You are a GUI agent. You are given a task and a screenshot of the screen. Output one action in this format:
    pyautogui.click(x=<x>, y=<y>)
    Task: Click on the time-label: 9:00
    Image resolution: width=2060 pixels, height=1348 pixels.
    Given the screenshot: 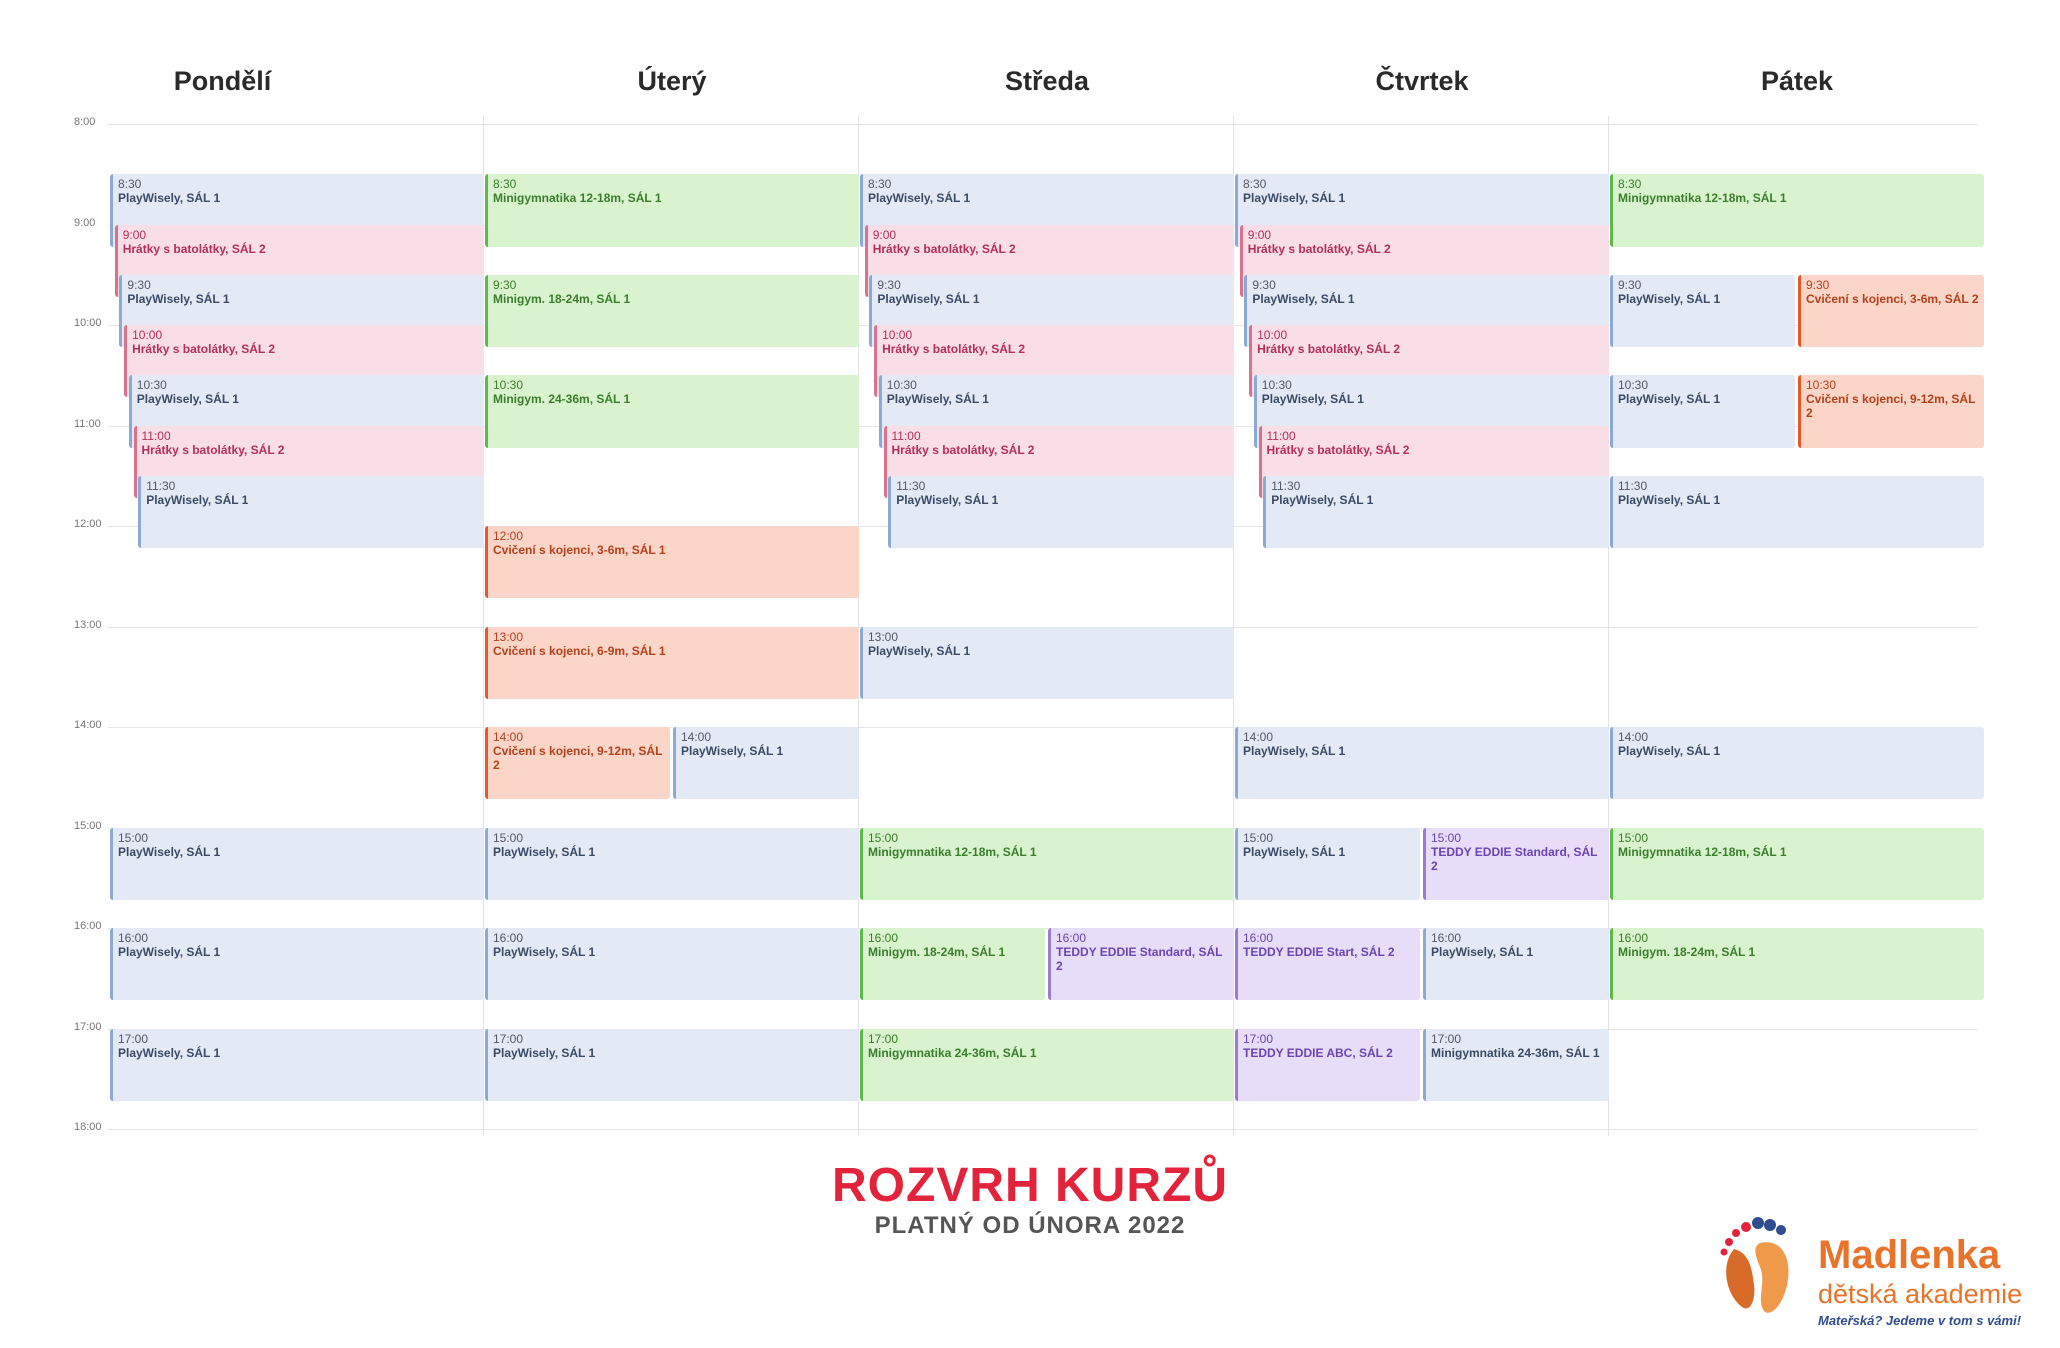 What is the action you would take?
    pyautogui.click(x=85, y=222)
    